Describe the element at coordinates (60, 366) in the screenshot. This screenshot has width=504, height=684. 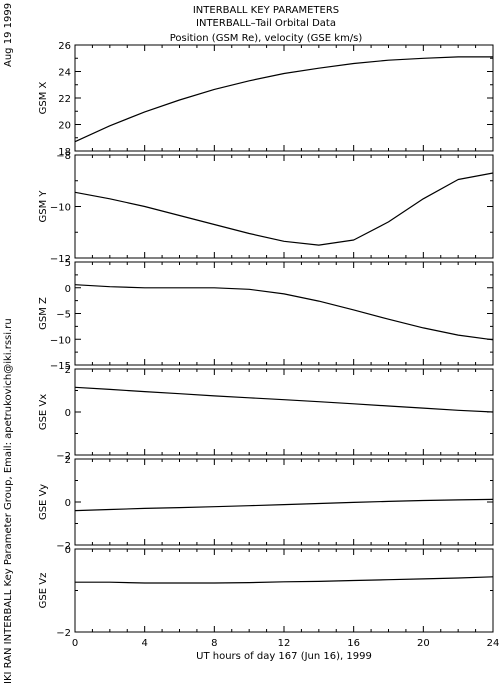
I see `y-tick-label: −15` at that location.